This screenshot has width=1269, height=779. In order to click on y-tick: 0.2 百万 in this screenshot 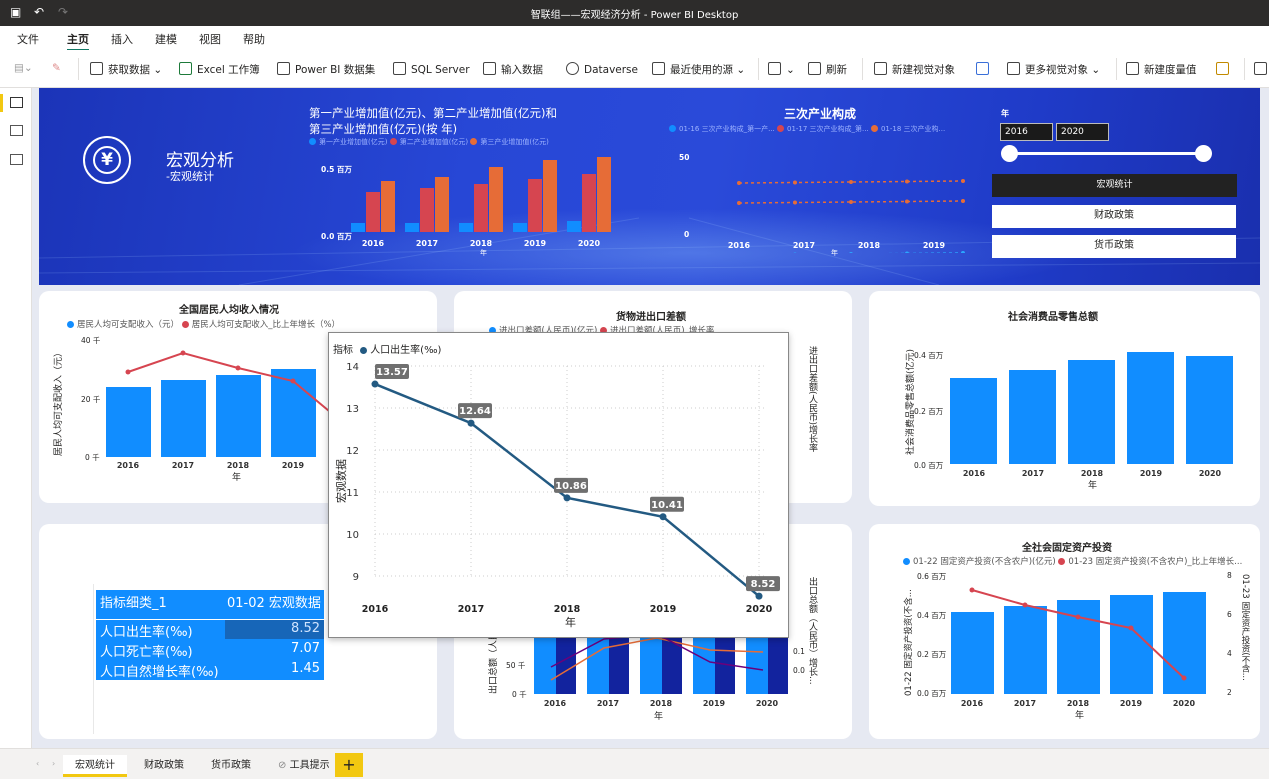, I will do `click(929, 411)`.